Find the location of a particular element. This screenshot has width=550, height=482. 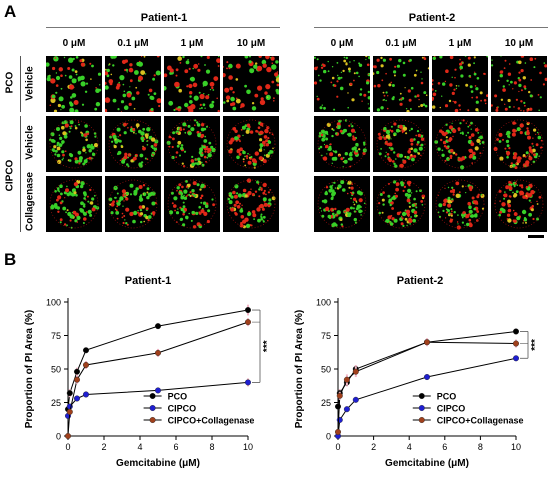

y-tick-label: 50 is located at coordinates (326, 370).